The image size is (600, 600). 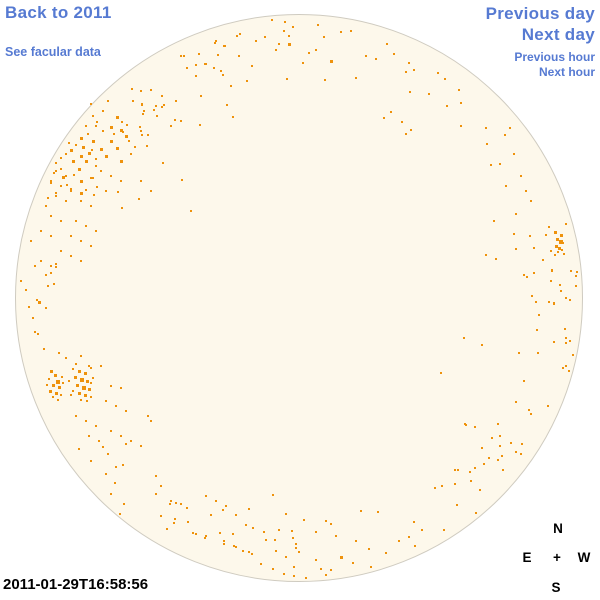 What do you see at coordinates (566, 72) in the screenshot?
I see `next-hour-link: Next hour` at bounding box center [566, 72].